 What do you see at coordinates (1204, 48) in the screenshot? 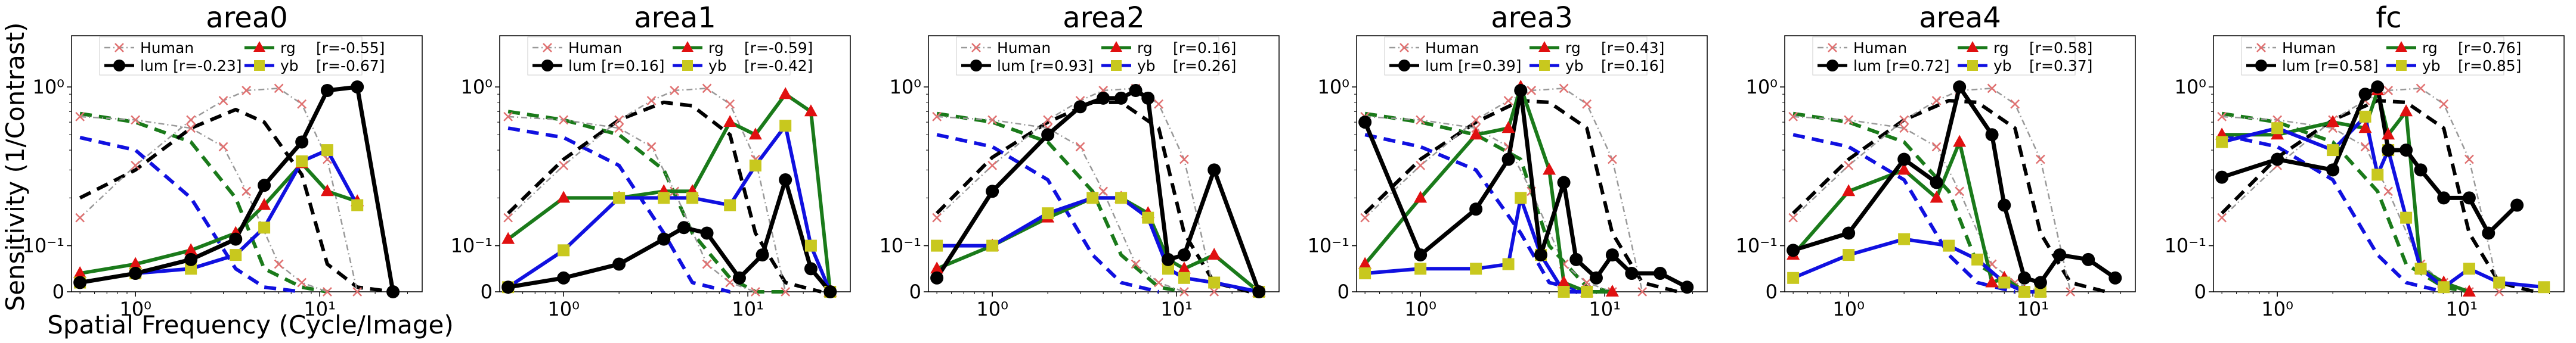
I see `legend-rg-r: [r=0.16]` at bounding box center [1204, 48].